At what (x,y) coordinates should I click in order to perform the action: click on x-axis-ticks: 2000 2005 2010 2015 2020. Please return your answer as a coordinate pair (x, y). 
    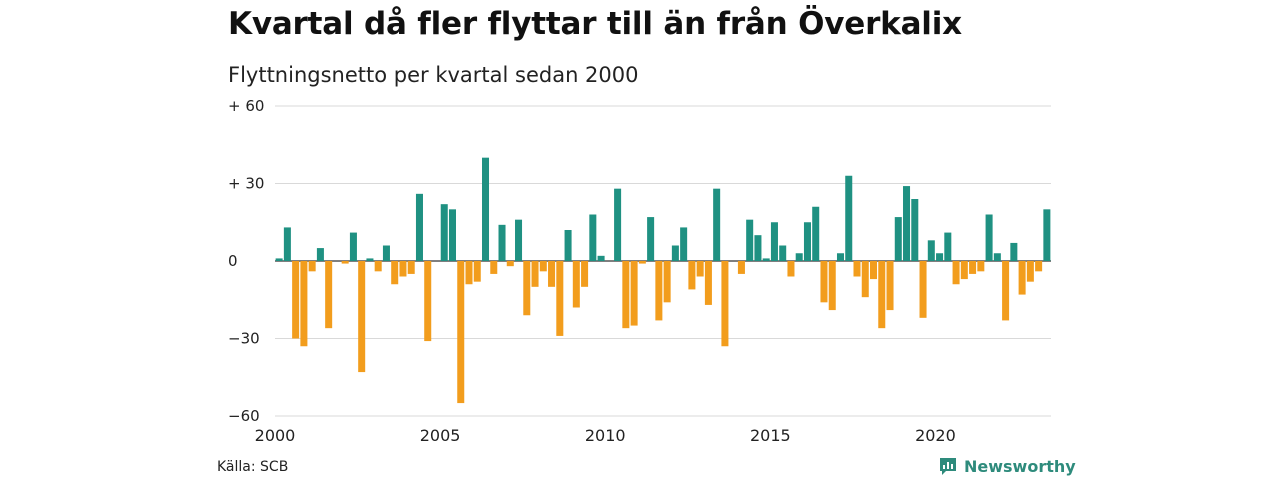
    Looking at the image, I should click on (605, 435).